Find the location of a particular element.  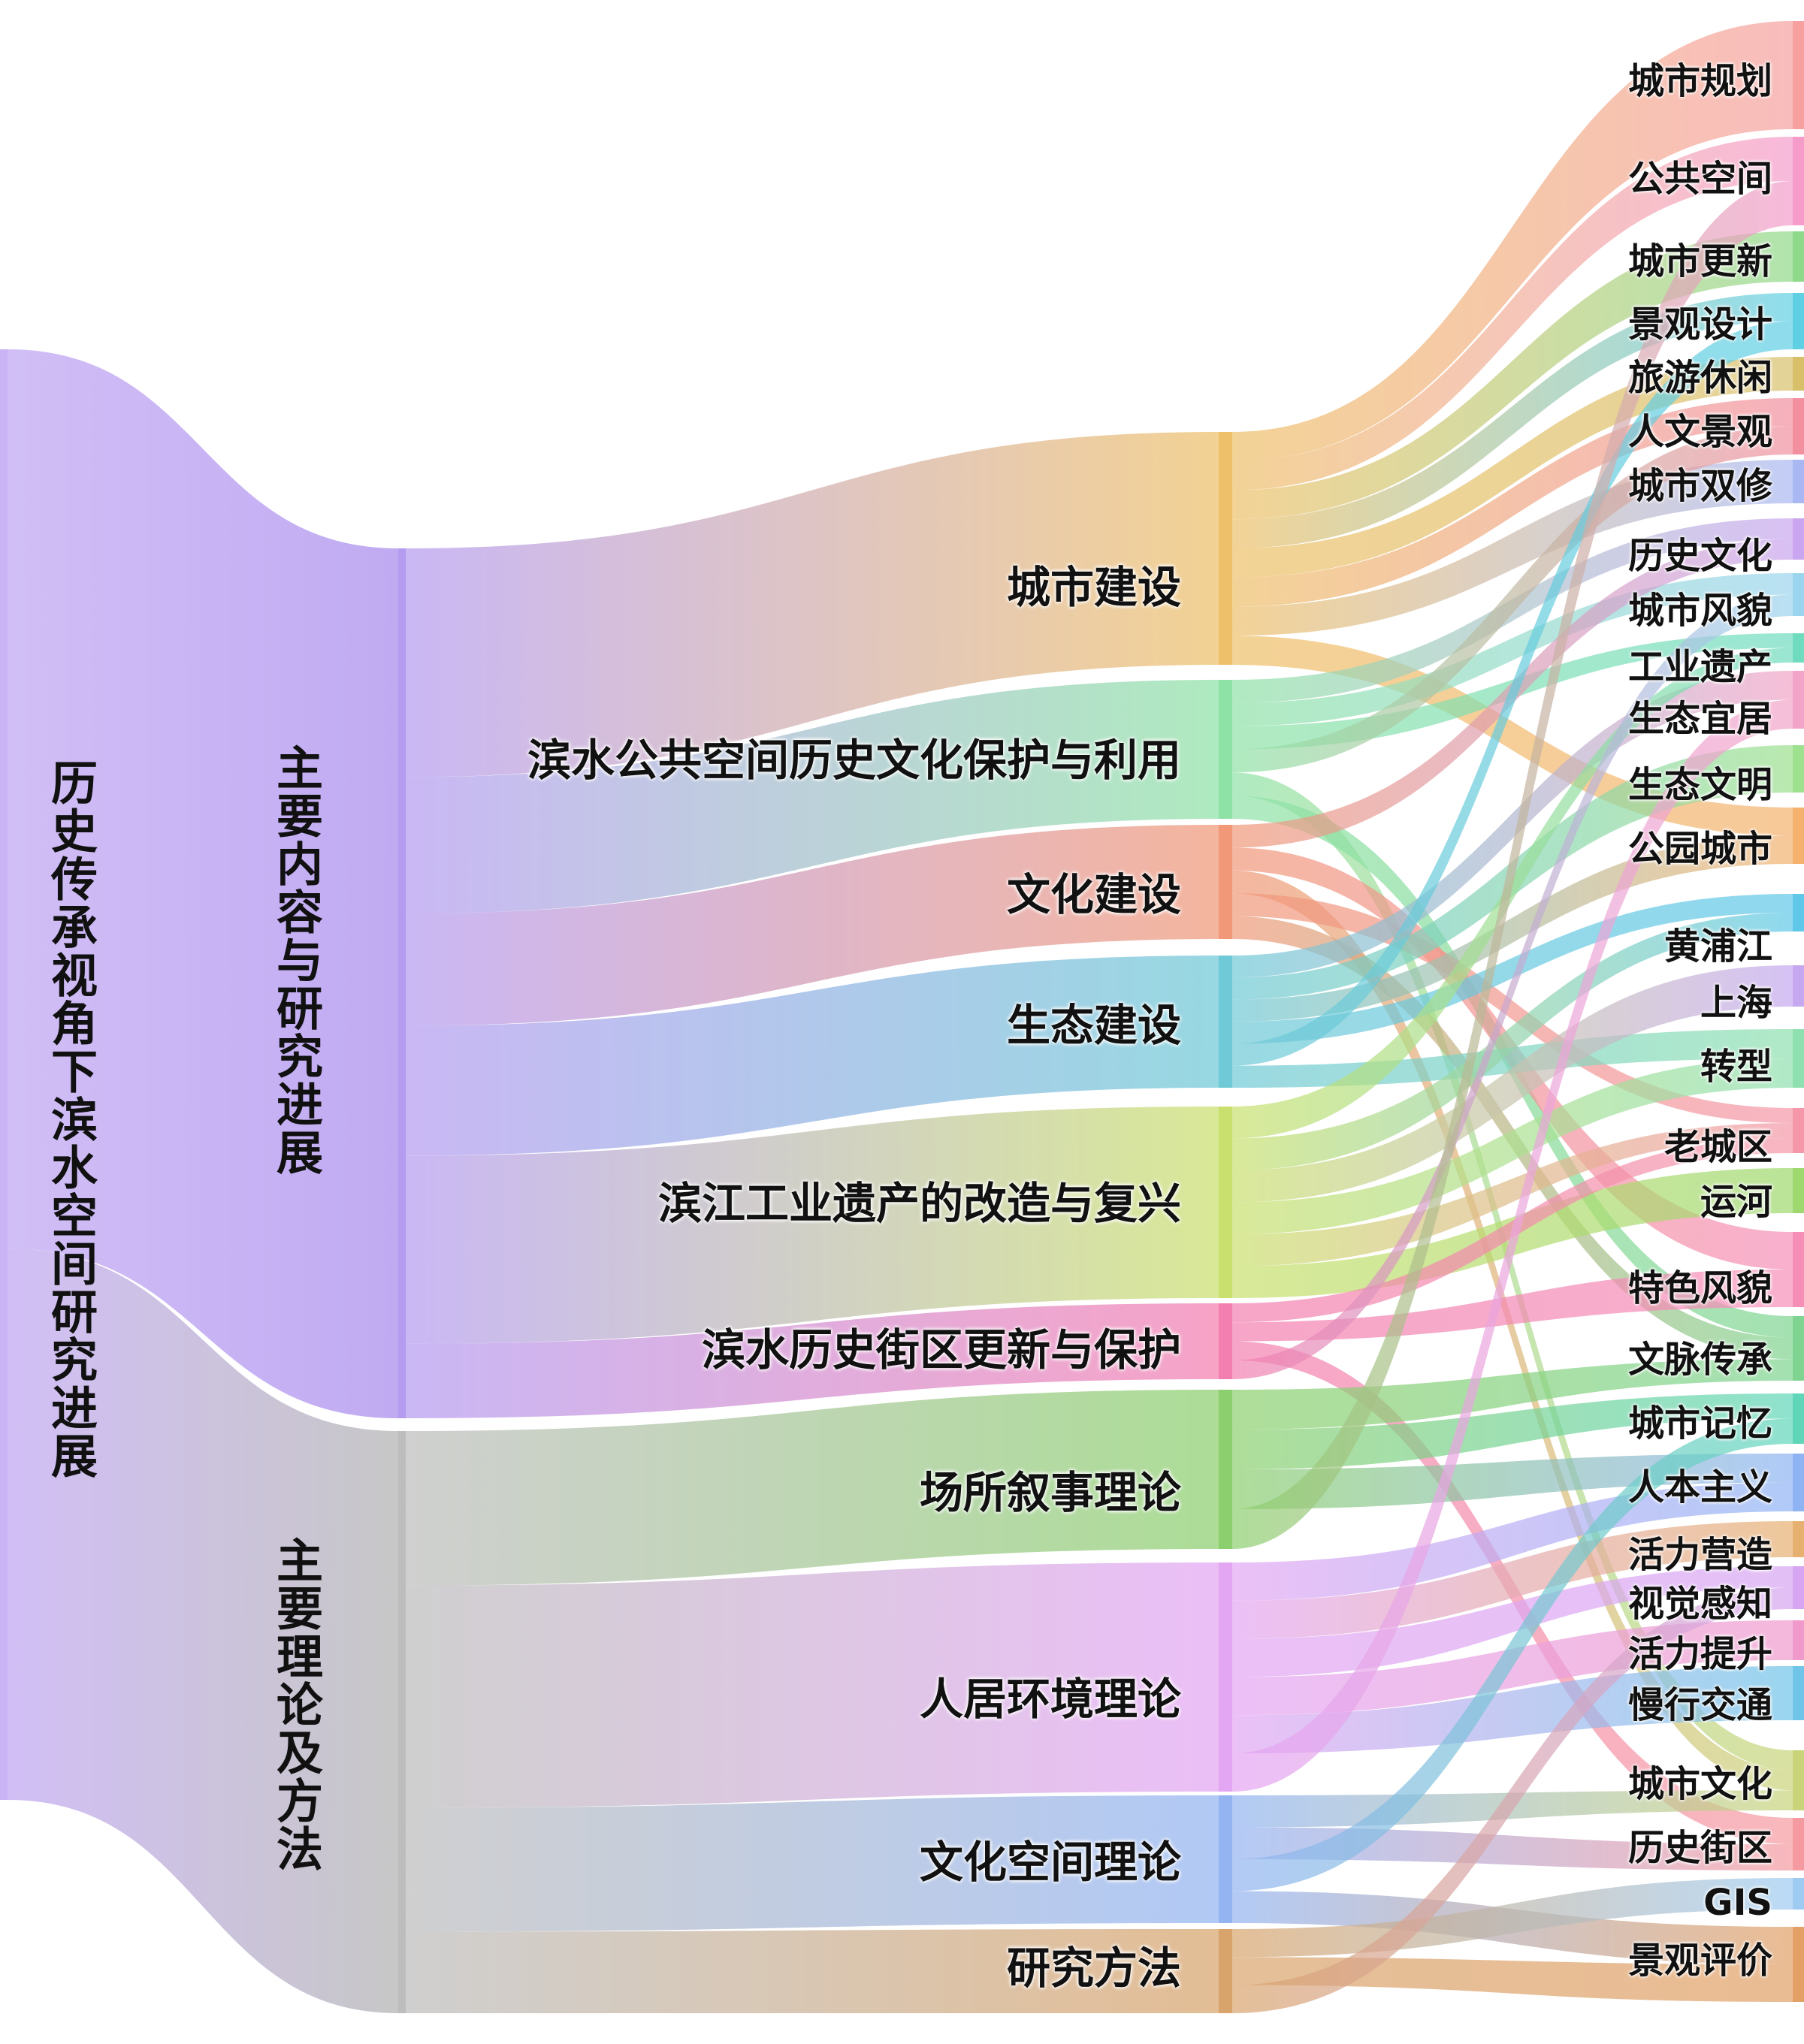

keyword-label: 城市双修 is located at coordinates (1699, 486).